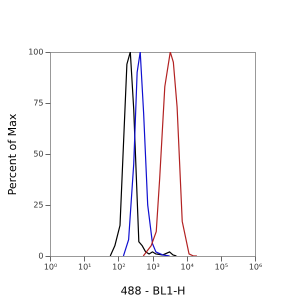 The image size is (302, 302). Describe the element at coordinates (119, 267) in the screenshot. I see `x-tick-label: 10²` at that location.